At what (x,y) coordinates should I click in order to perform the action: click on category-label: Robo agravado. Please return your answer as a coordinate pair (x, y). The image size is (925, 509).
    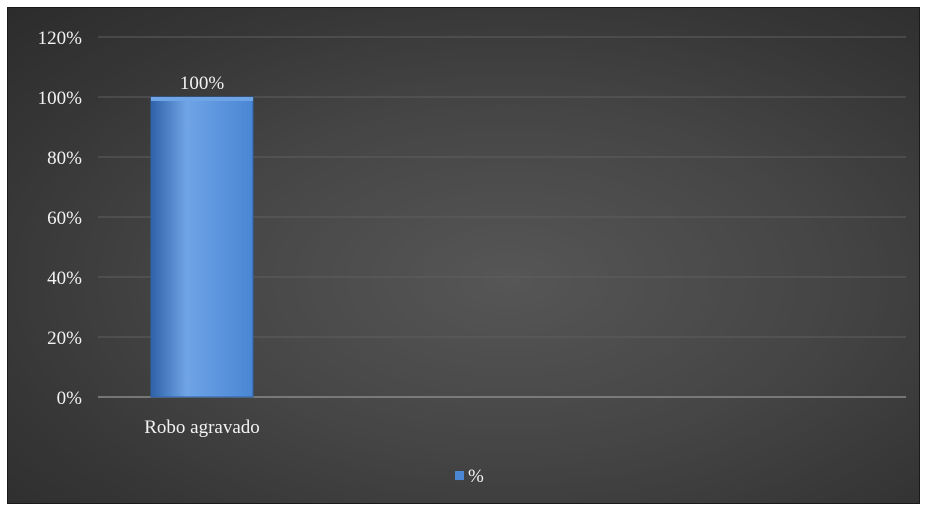
    Looking at the image, I should click on (202, 427).